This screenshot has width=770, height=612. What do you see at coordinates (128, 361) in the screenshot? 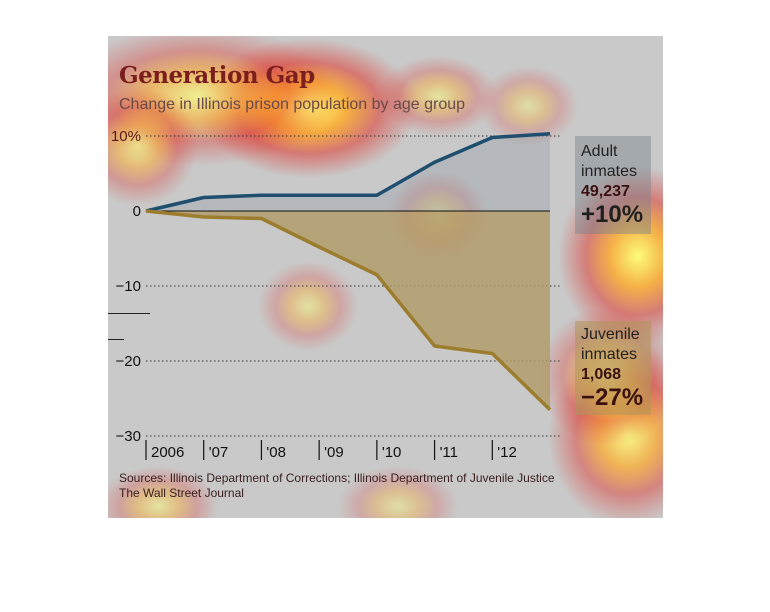
I see `y-tick-label: −20` at bounding box center [128, 361].